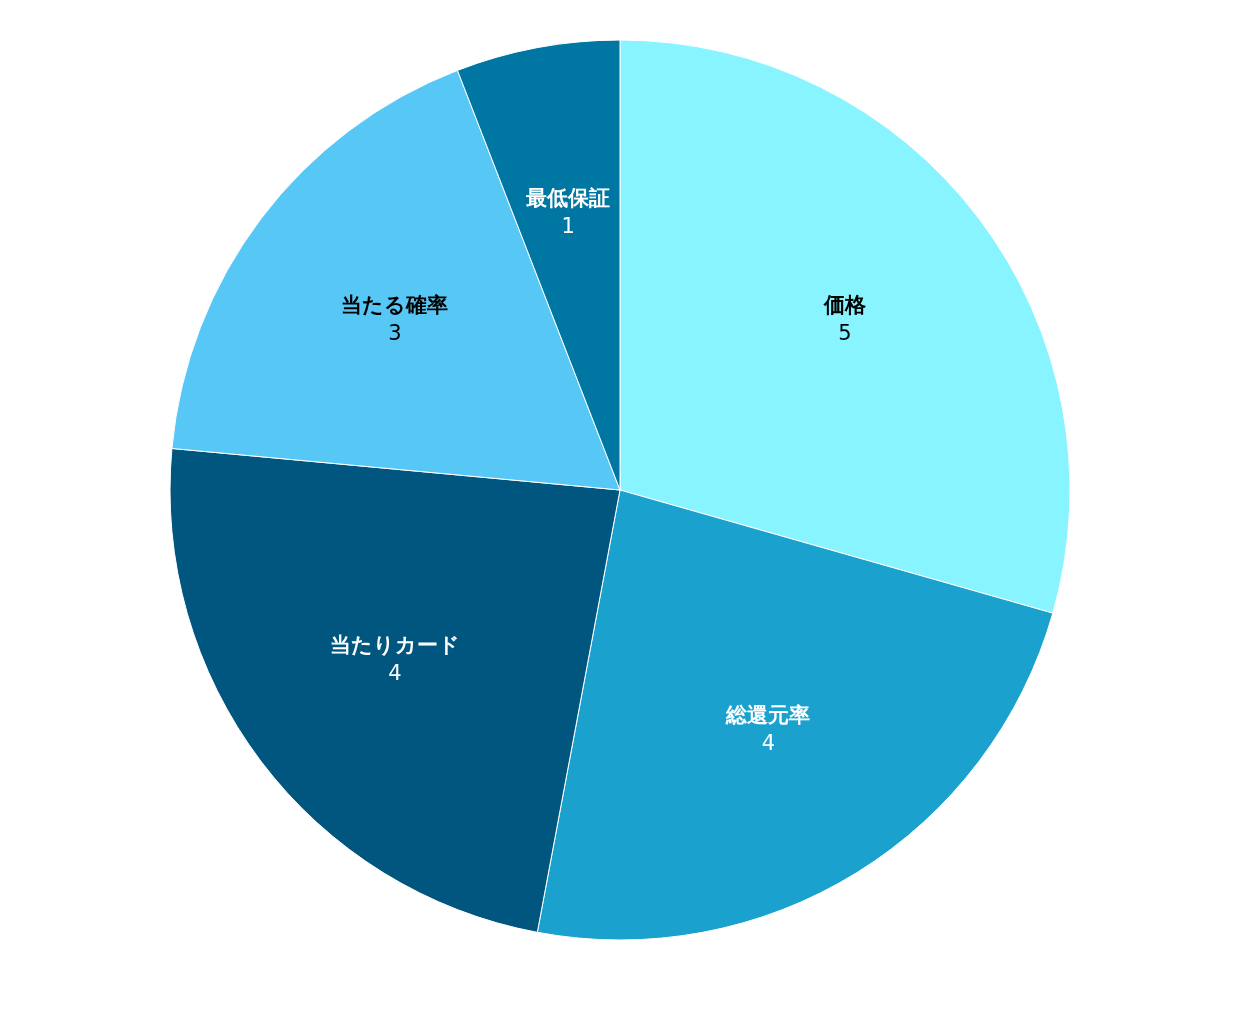  I want to click on slice-label: 当たる確率, so click(395, 305).